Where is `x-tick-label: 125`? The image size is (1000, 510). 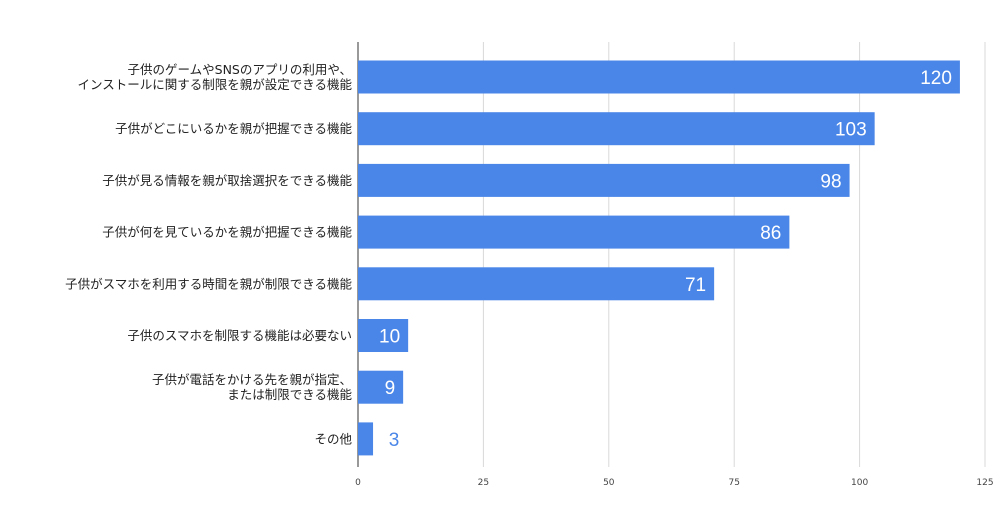
x-tick-label: 125 is located at coordinates (984, 483).